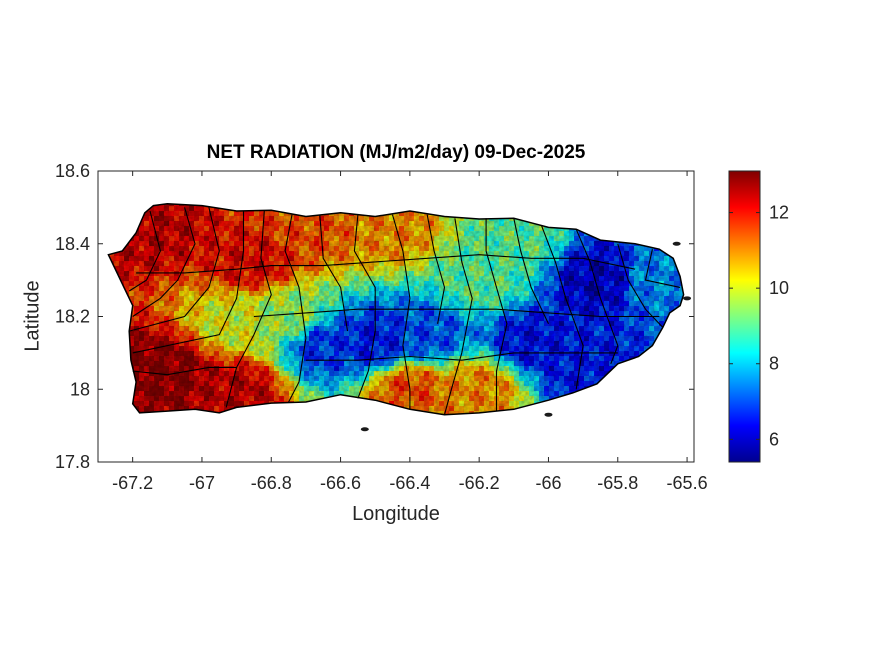 The height and width of the screenshot is (656, 875). What do you see at coordinates (396, 152) in the screenshot?
I see `chart-title: NET RADIATION (MJ/m2/day) 09-Dec-2025` at bounding box center [396, 152].